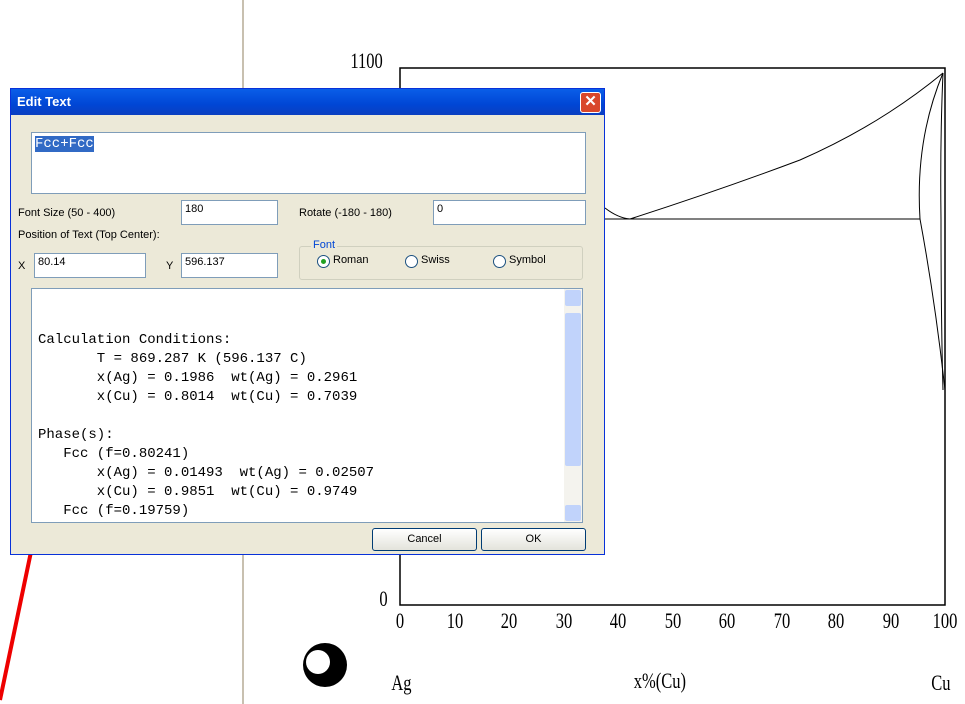 The image size is (965, 704). Describe the element at coordinates (351, 260) in the screenshot. I see `radio-label: Roman` at that location.